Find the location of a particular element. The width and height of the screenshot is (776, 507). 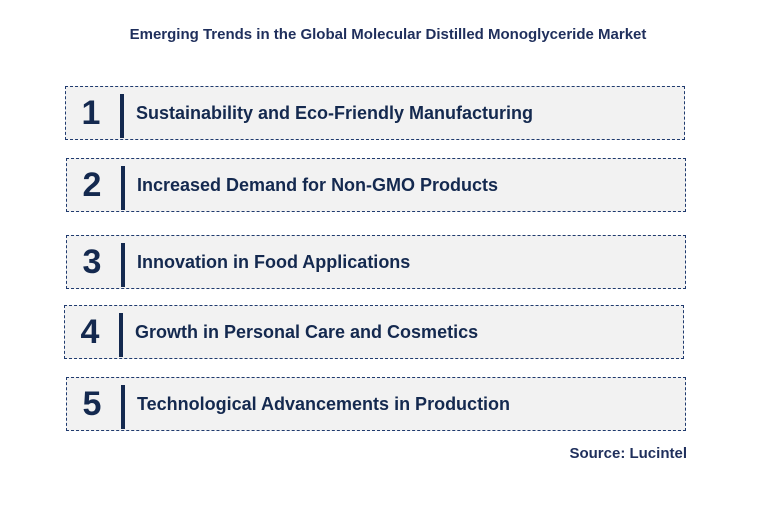

trend-number: 4 is located at coordinates (90, 332).